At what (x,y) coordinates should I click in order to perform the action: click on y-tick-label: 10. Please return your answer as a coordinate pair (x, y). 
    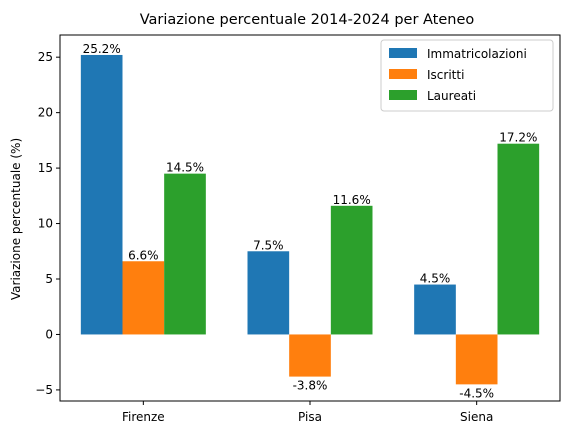
    Looking at the image, I should click on (45, 224).